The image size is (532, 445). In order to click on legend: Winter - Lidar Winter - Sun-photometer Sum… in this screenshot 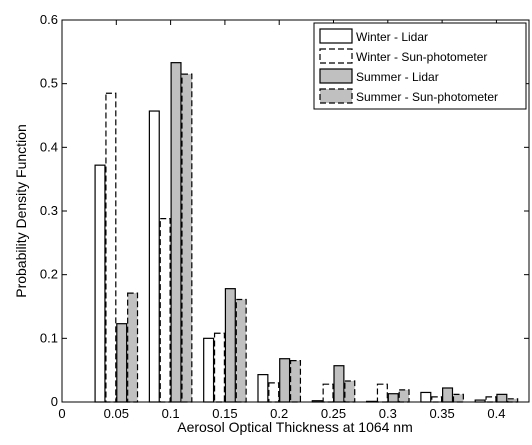, I will do `click(420, 66)`.